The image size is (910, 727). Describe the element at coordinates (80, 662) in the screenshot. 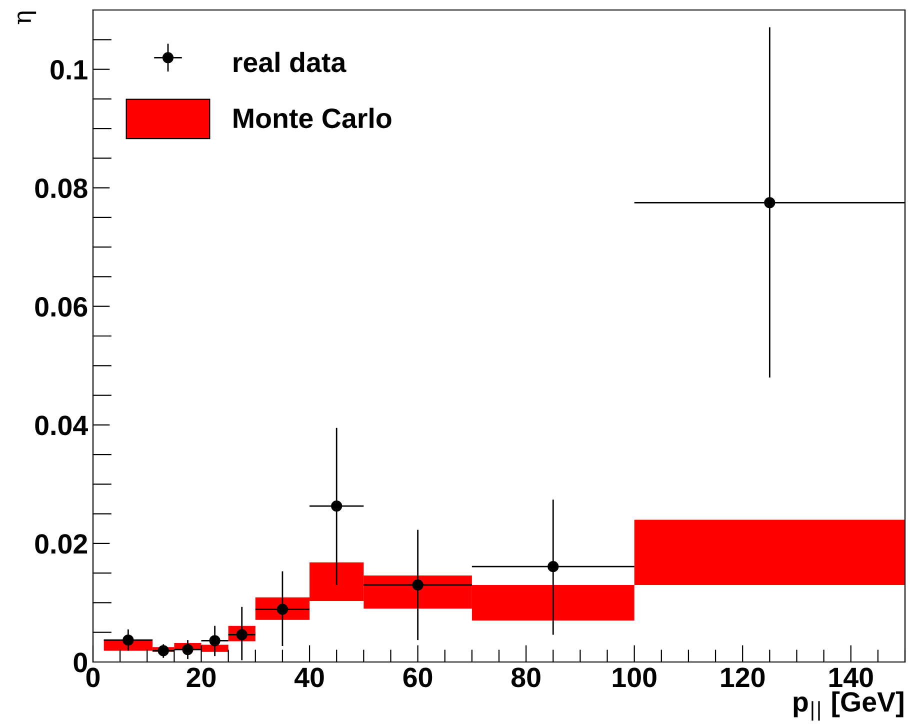

I see `y-tick-label: 0` at that location.